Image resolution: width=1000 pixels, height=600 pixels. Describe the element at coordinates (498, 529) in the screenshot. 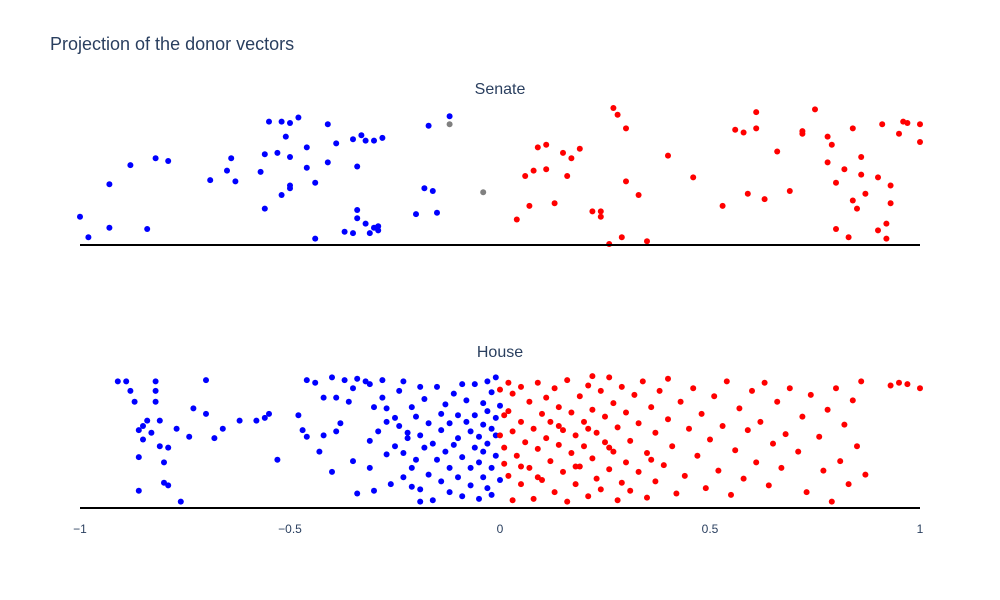

I see `x-axis-ticks: −1 −0.5 0 0.5 1` at that location.